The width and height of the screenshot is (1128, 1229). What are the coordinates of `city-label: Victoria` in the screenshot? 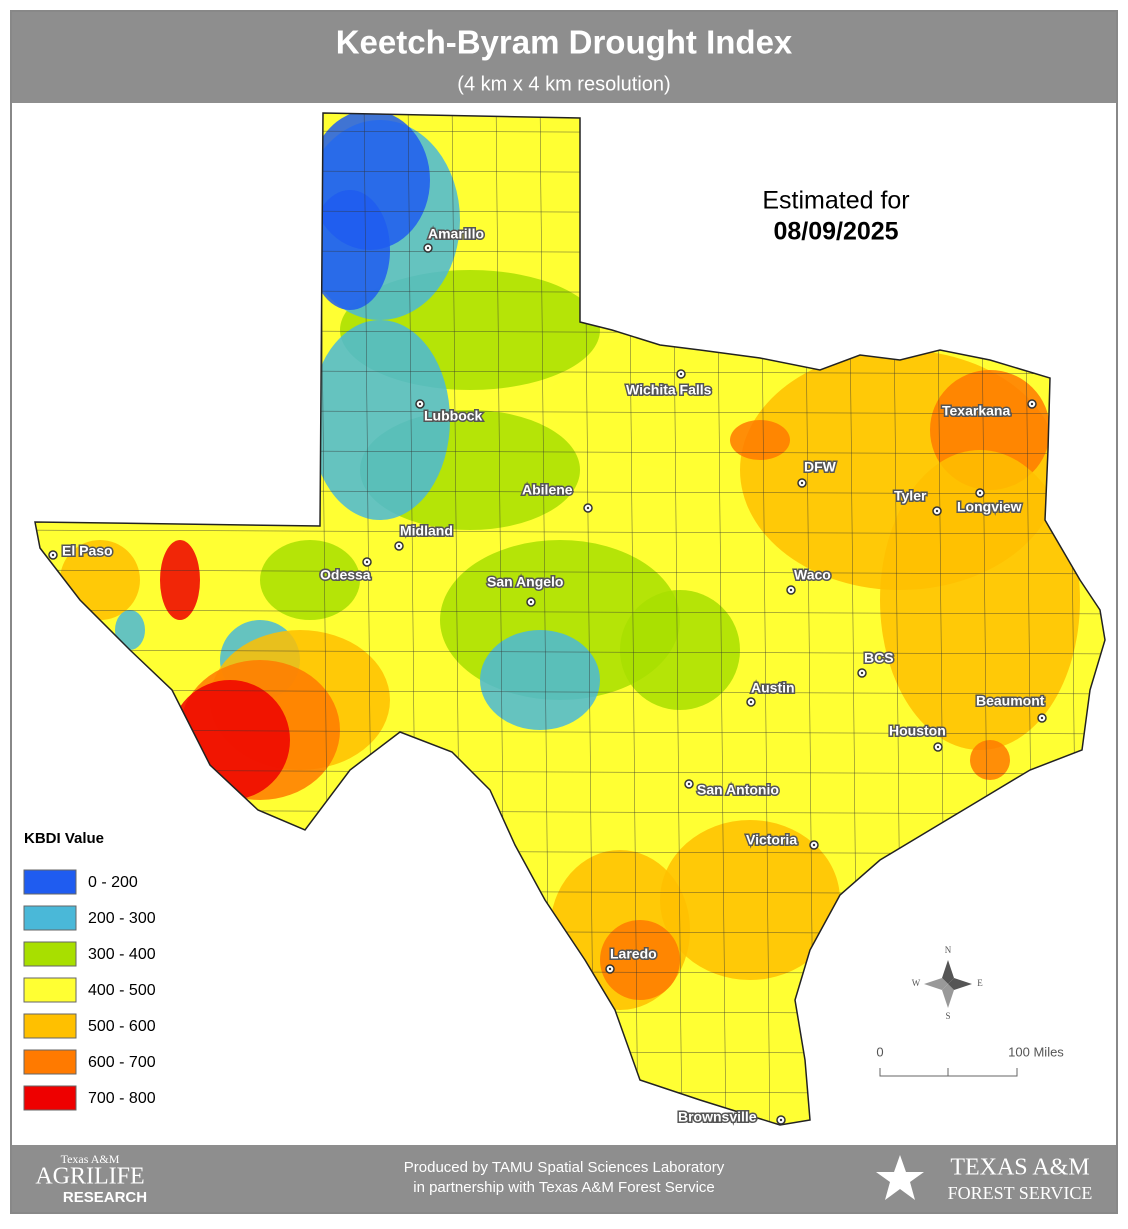 It's located at (771, 840).